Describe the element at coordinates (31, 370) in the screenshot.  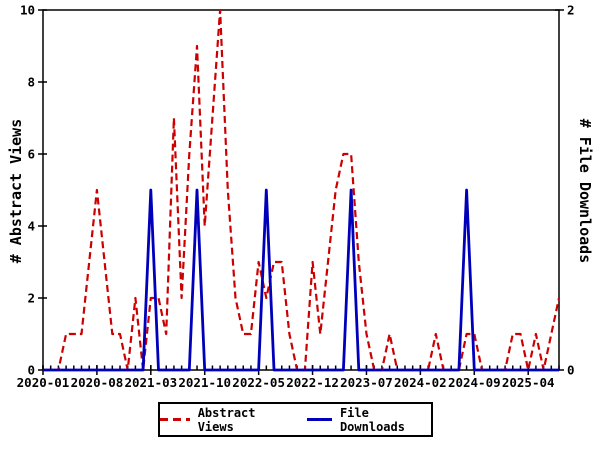
I see `left-tick-label: 0` at that location.